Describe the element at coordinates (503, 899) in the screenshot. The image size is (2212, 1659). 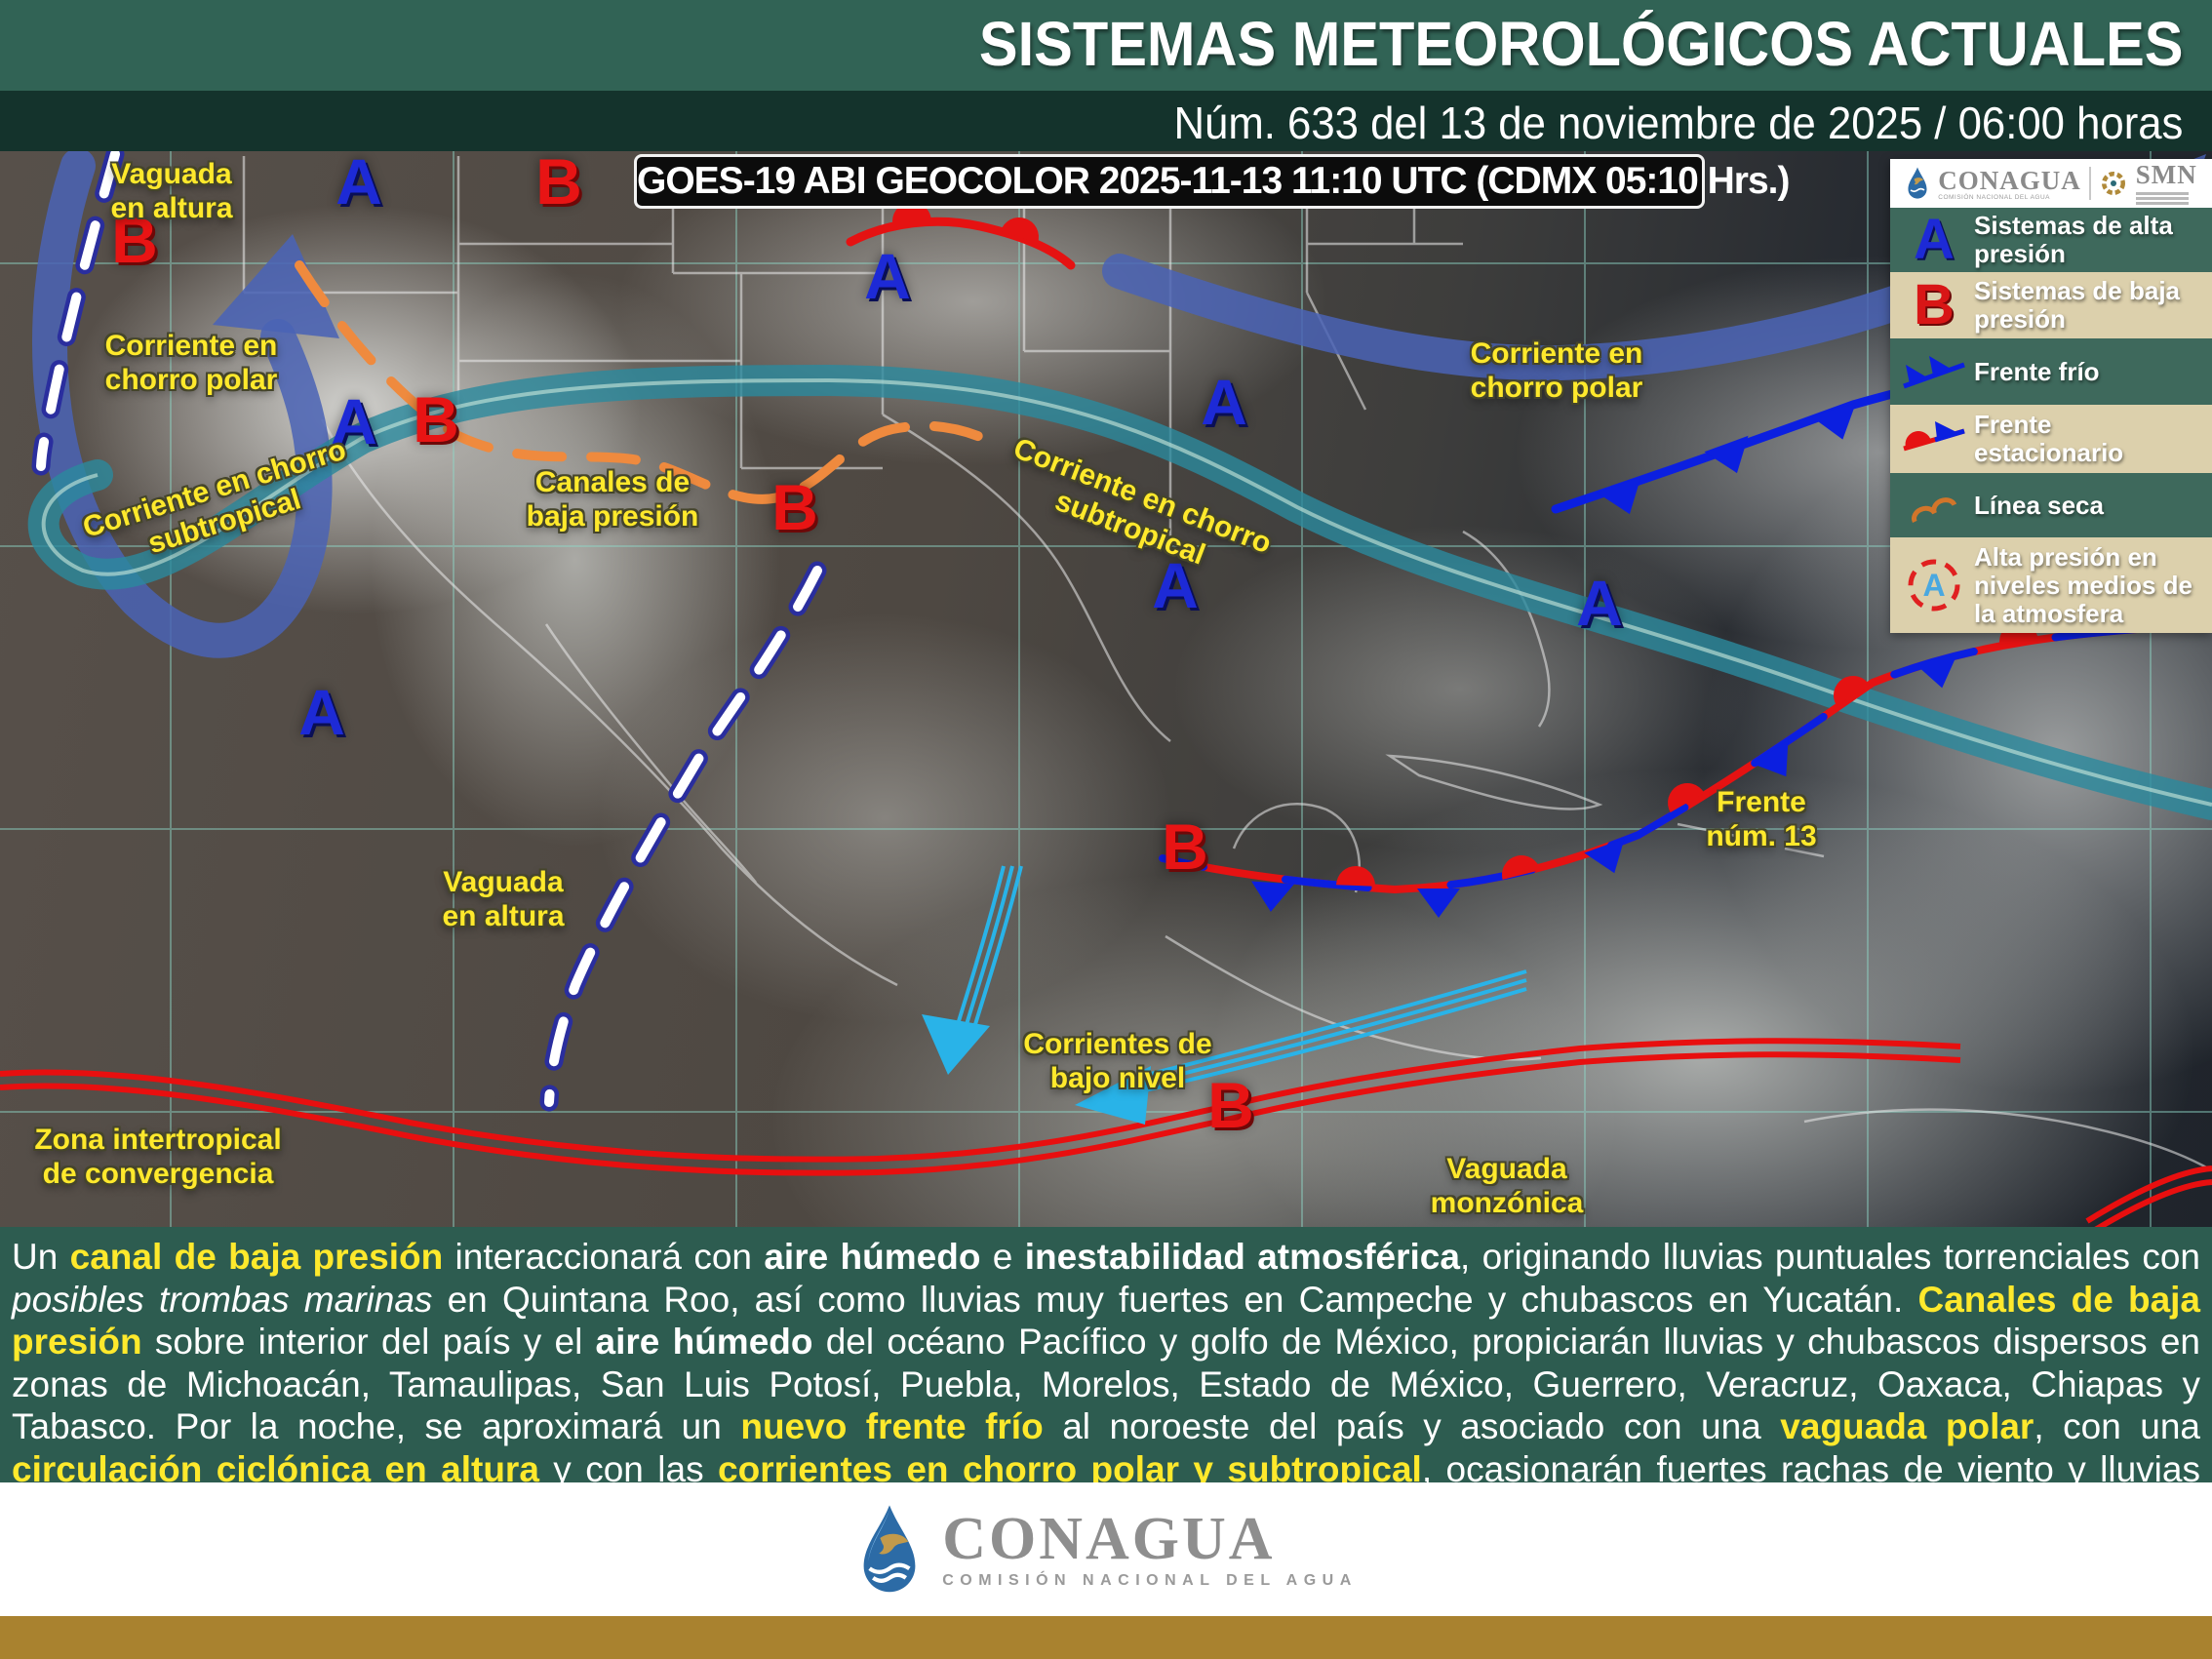
I see `label-upper-trough-central: Vaguada en altura` at that location.